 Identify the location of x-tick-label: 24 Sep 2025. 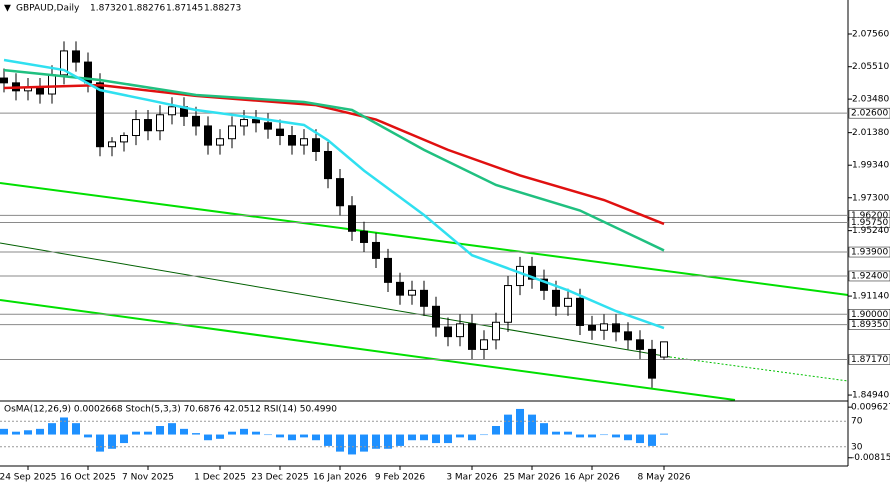
(28, 478).